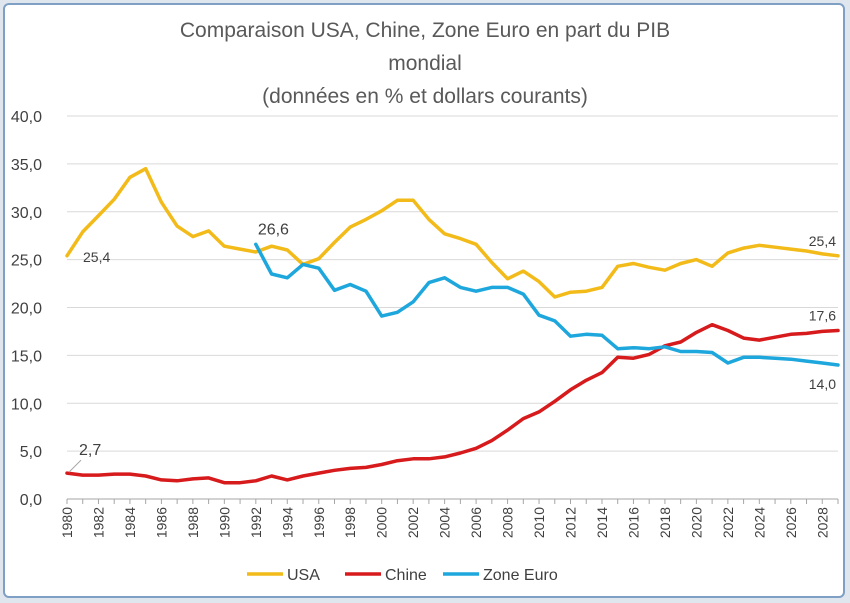 Image resolution: width=850 pixels, height=603 pixels. What do you see at coordinates (539, 522) in the screenshot?
I see `x-tick-label: 2010` at bounding box center [539, 522].